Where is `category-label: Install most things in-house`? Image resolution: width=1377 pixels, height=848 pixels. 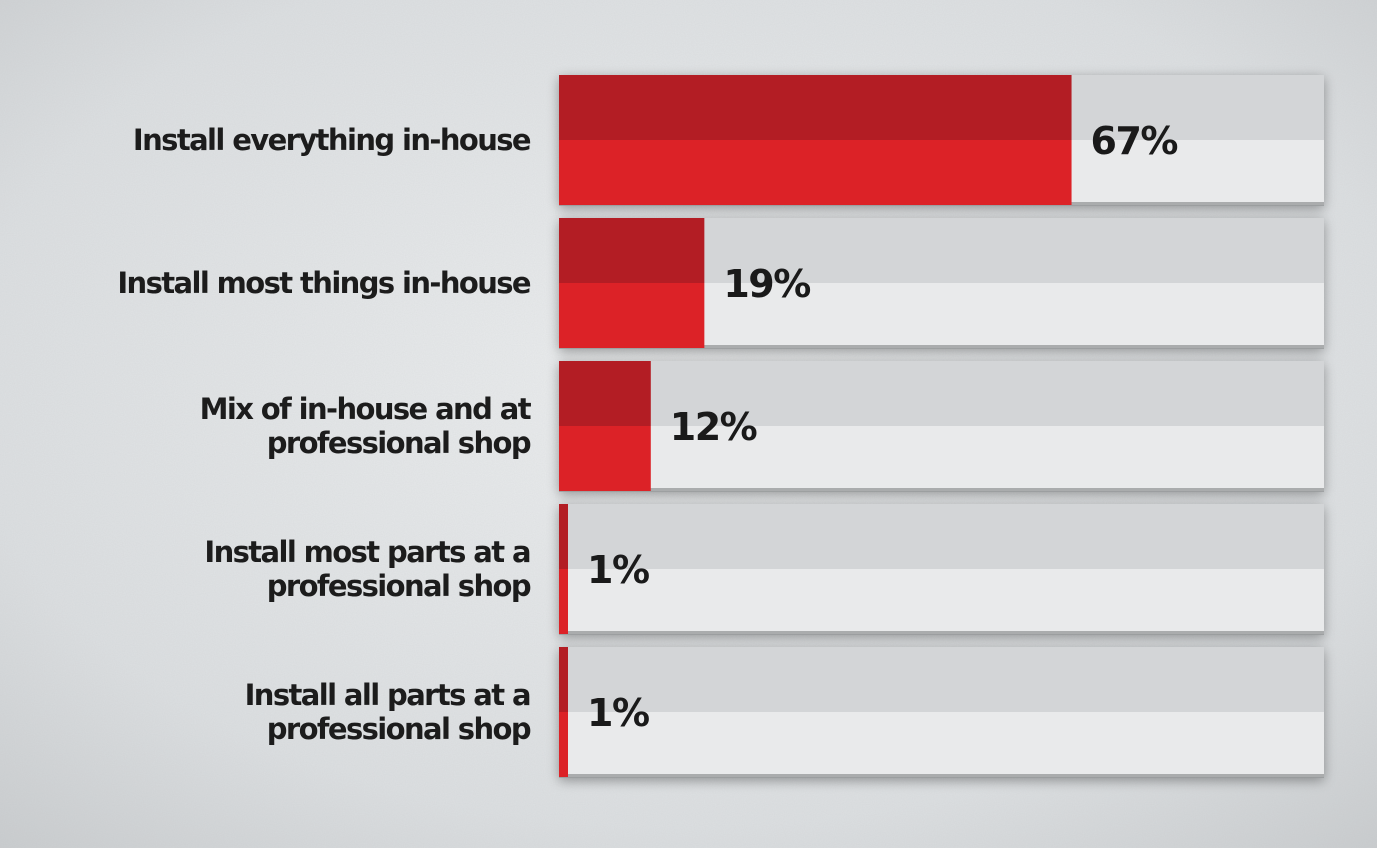
category-label: Install most things in-house is located at coordinates (324, 283).